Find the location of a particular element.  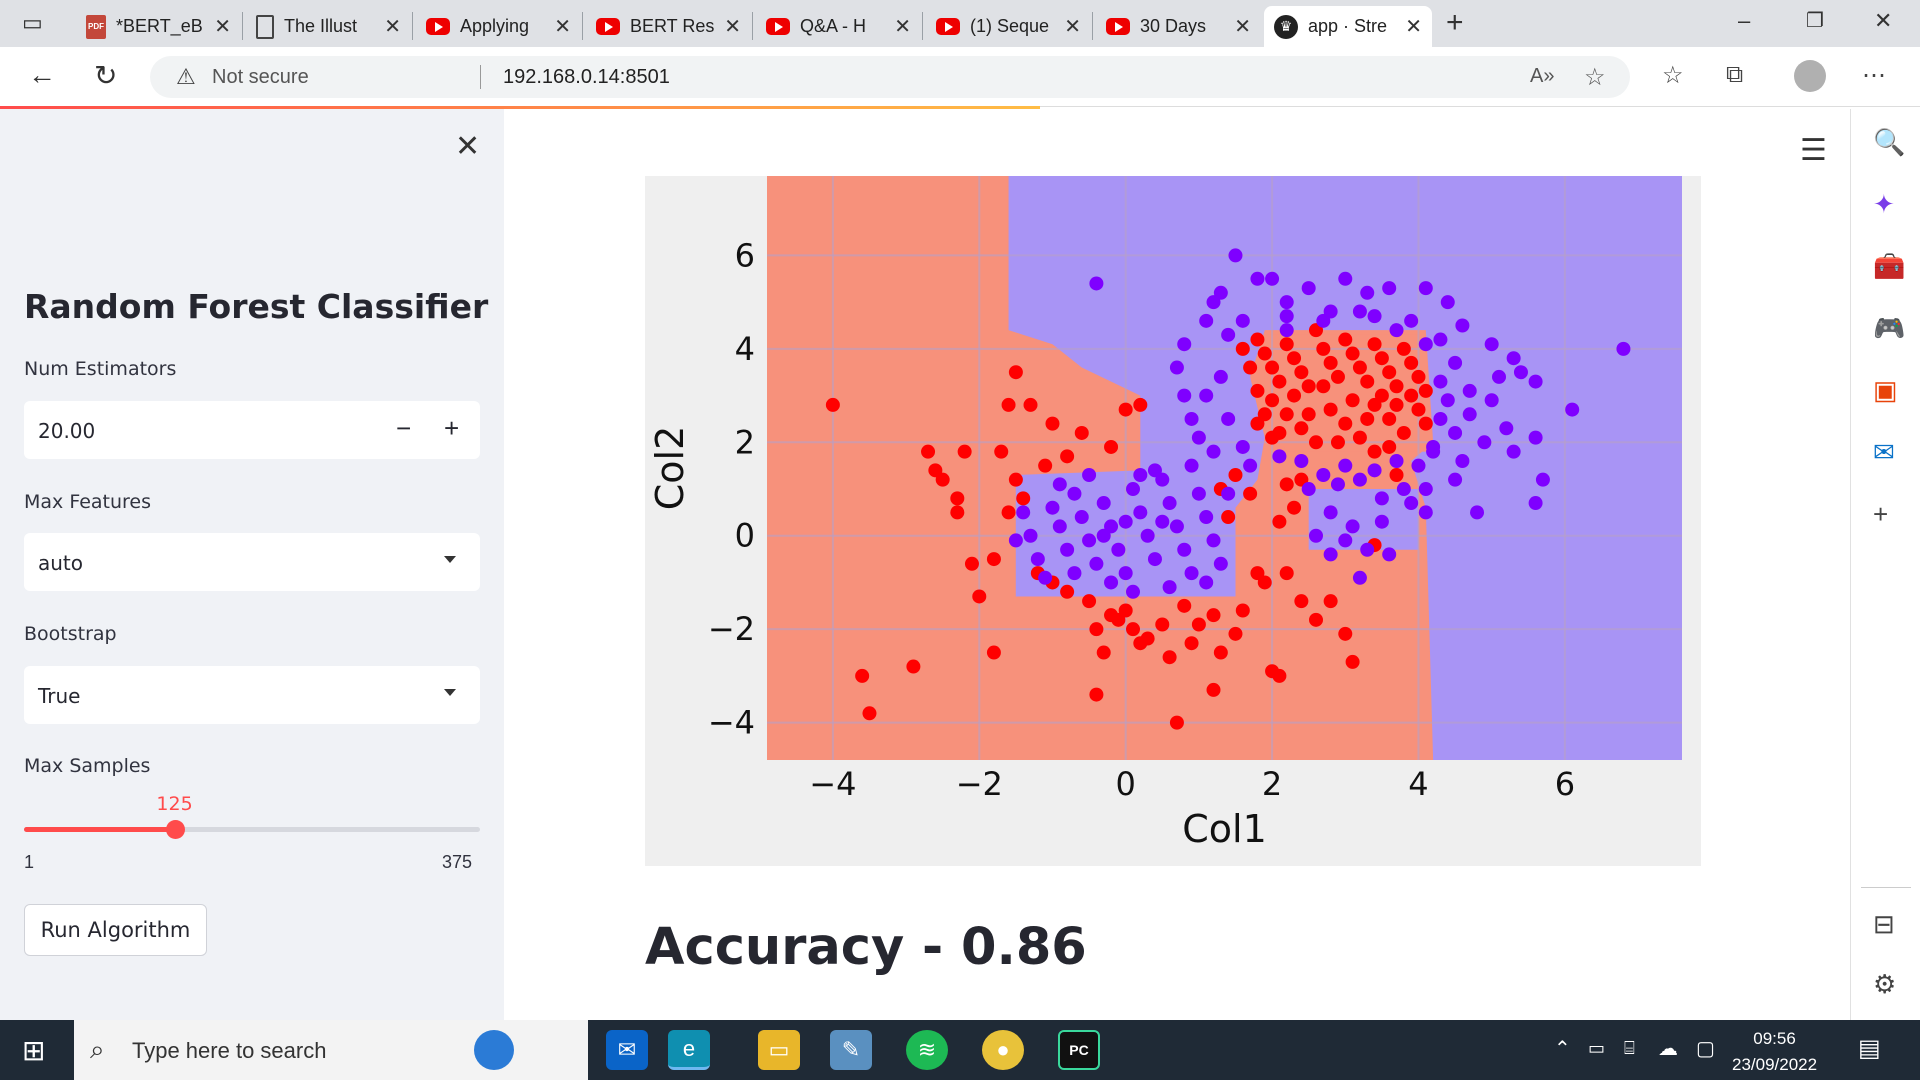

copilot-icon: ✦ is located at coordinates (1884, 204).